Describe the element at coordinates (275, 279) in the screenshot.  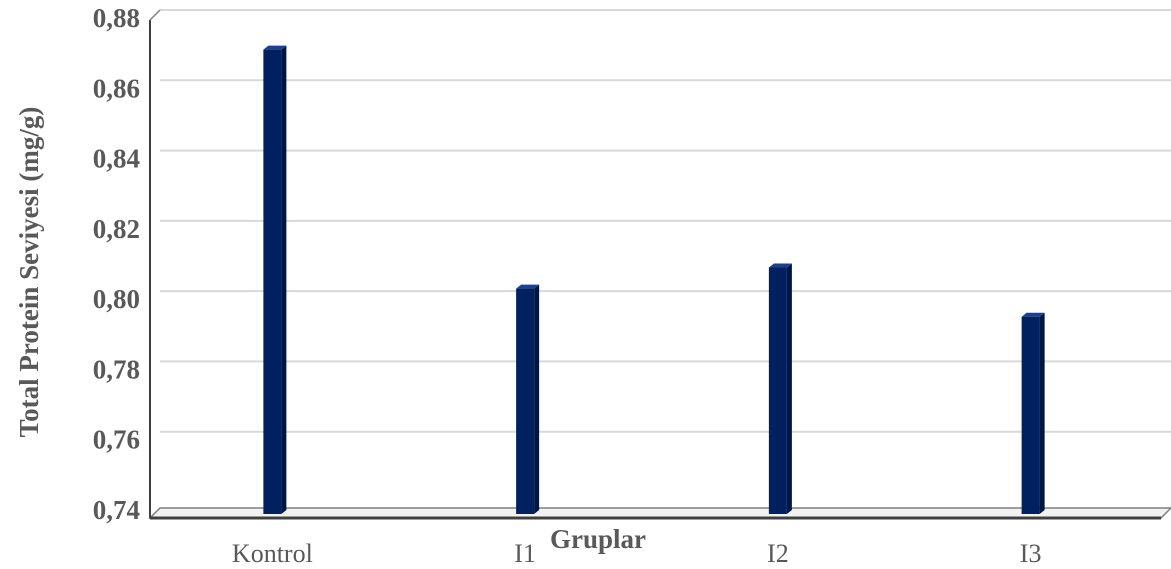
I see `bar-kontrol` at that location.